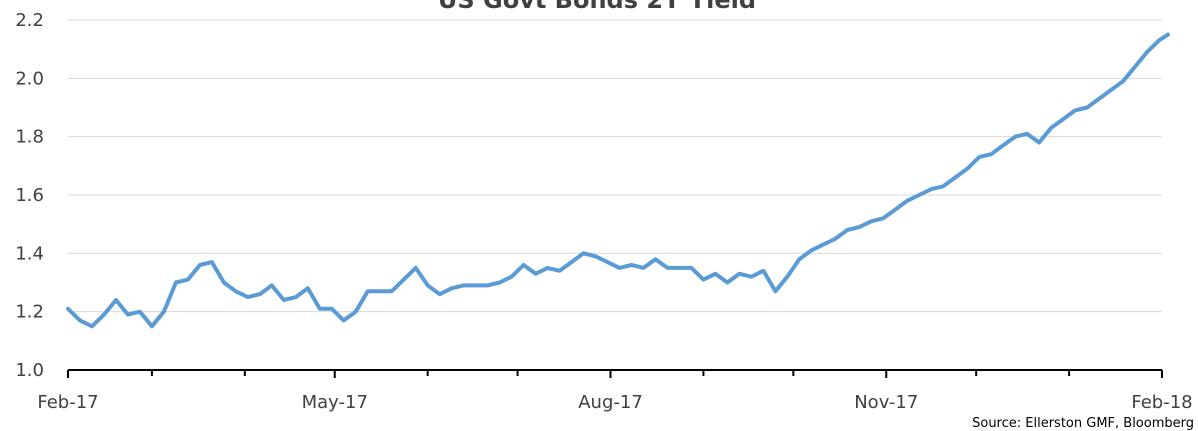 This screenshot has width=1198, height=431. What do you see at coordinates (615, 391) in the screenshot?
I see `x-axis: Feb-17 May-17 Aug-17 Nov-17 Feb-18` at bounding box center [615, 391].